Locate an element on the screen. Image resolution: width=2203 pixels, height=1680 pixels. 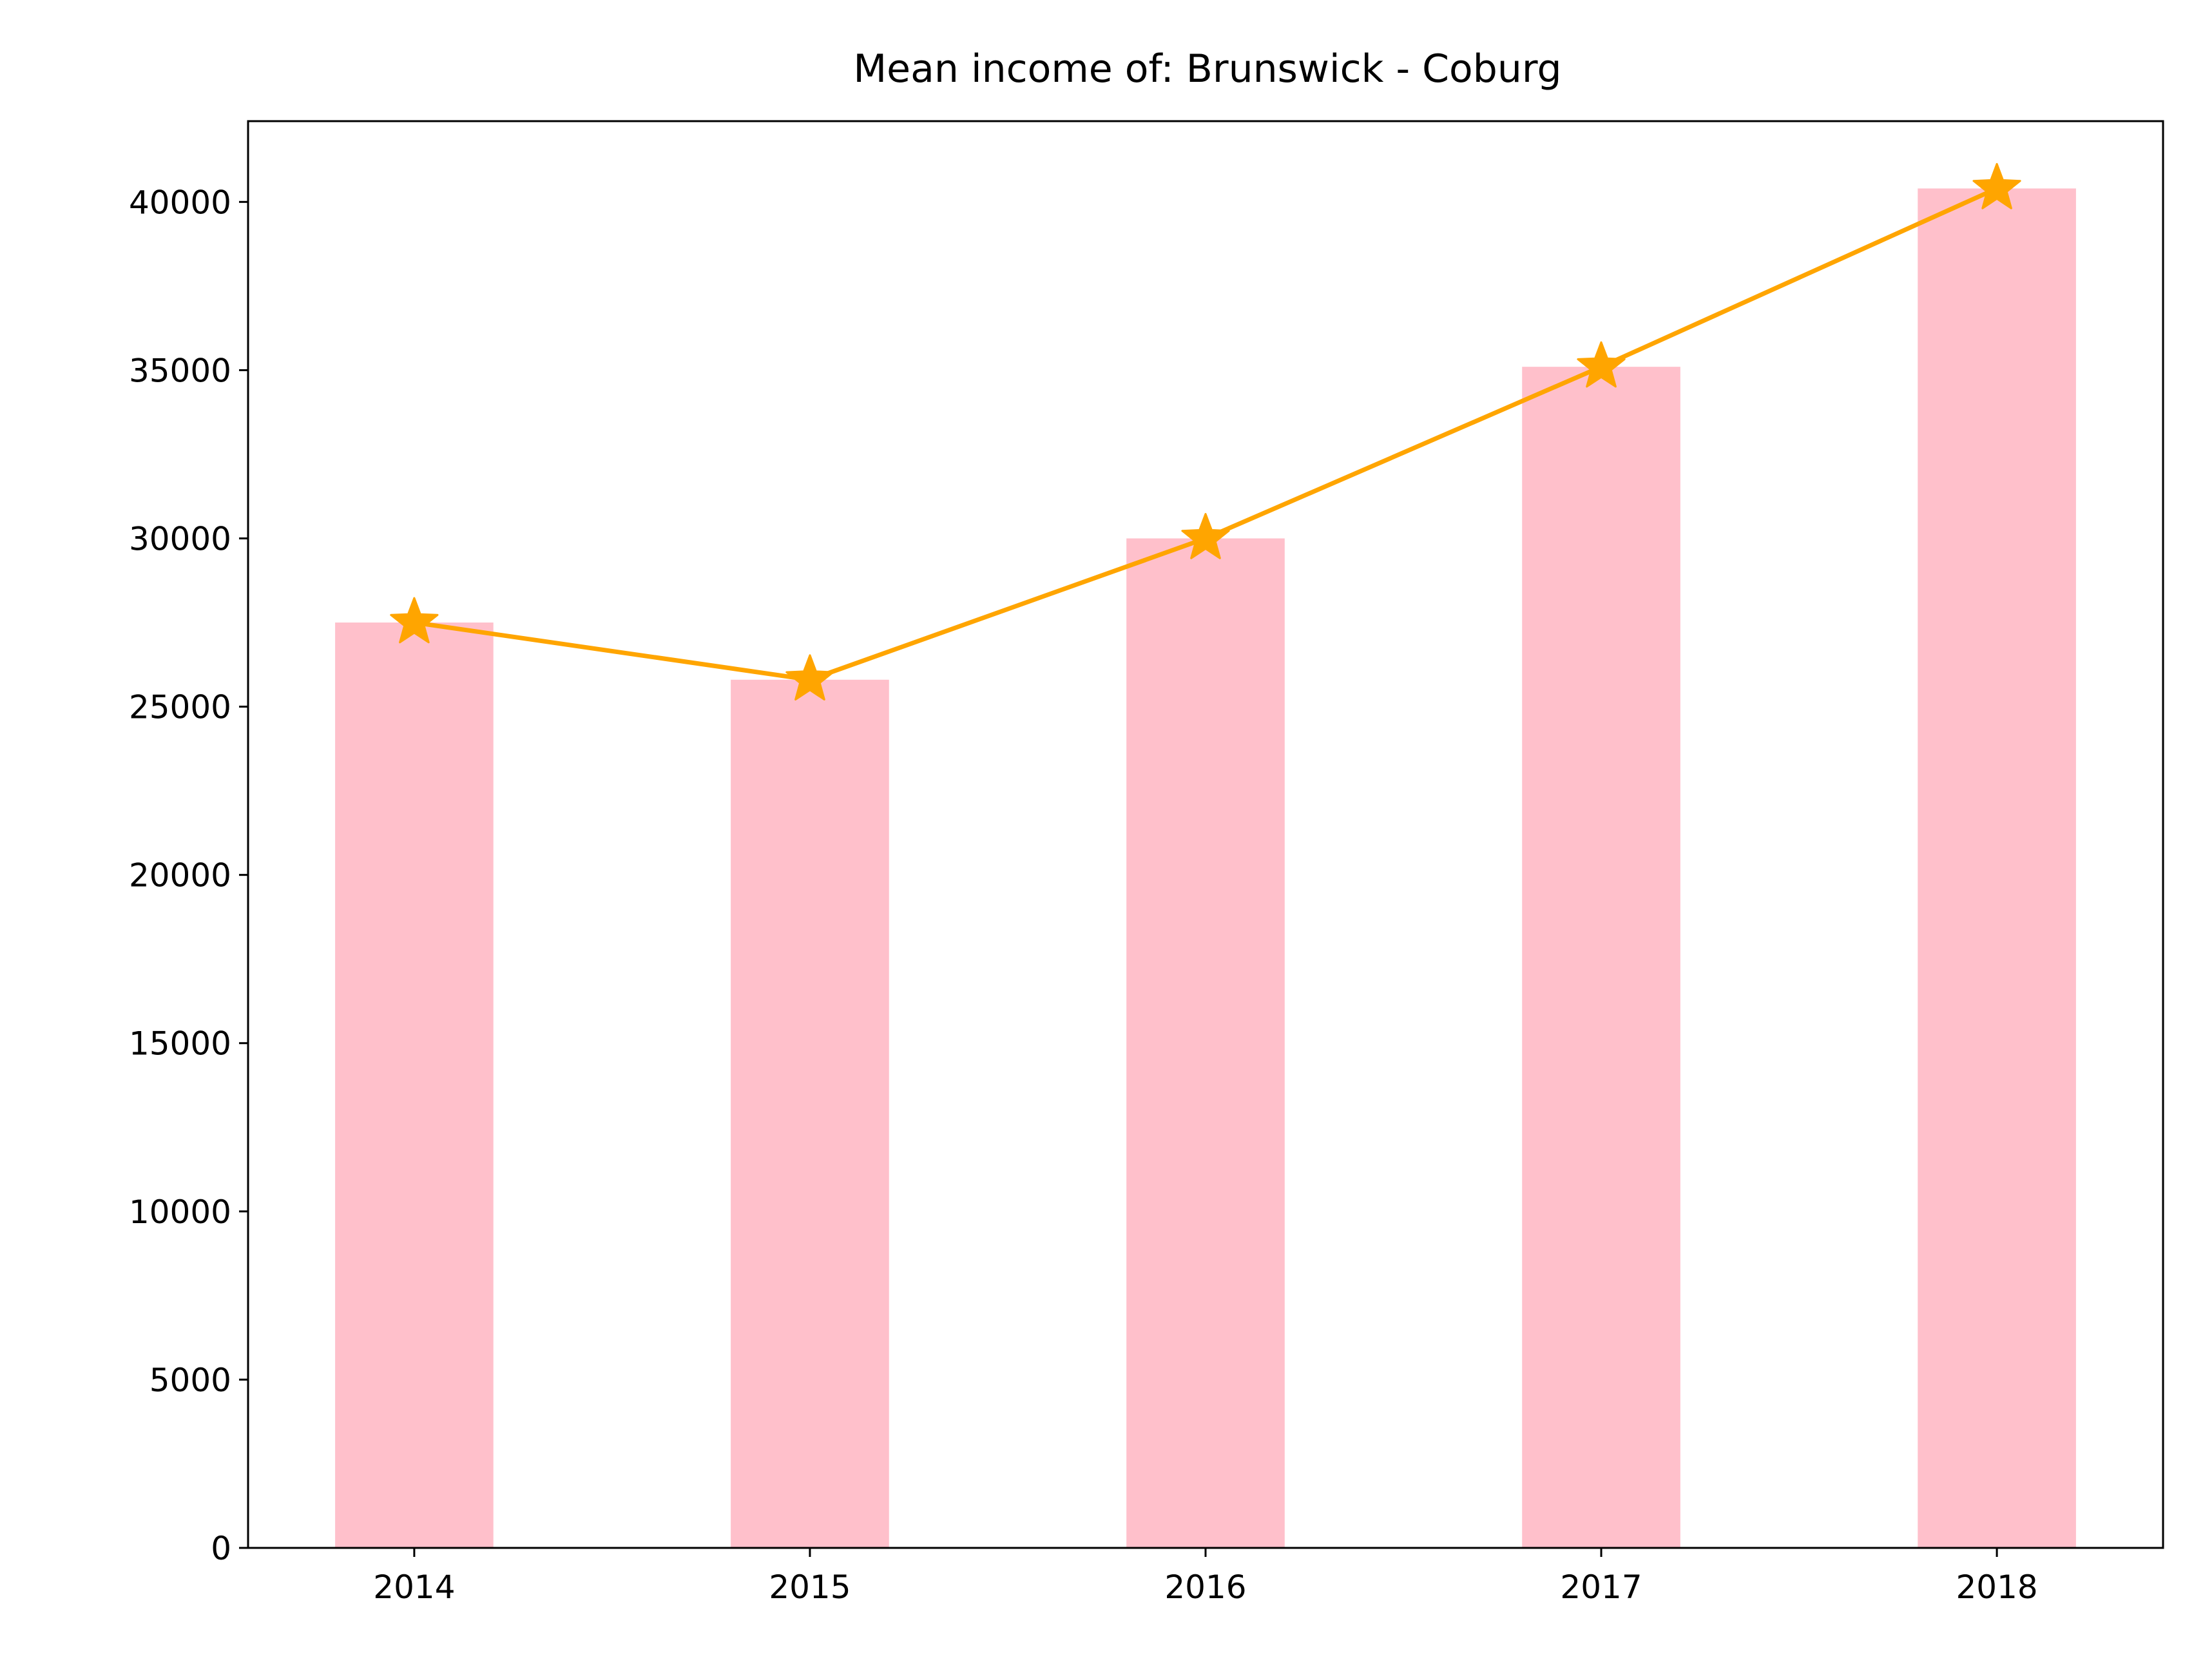
y-tick-label-25000: 25000 is located at coordinates (180, 708).